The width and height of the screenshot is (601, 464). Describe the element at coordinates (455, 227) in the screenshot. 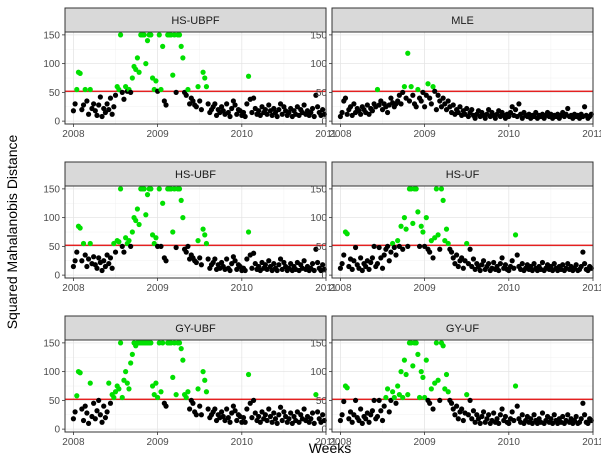

I see `facet-panel: HS-UF 0 50 100 150 2008 2009 2010 2011` at that location.